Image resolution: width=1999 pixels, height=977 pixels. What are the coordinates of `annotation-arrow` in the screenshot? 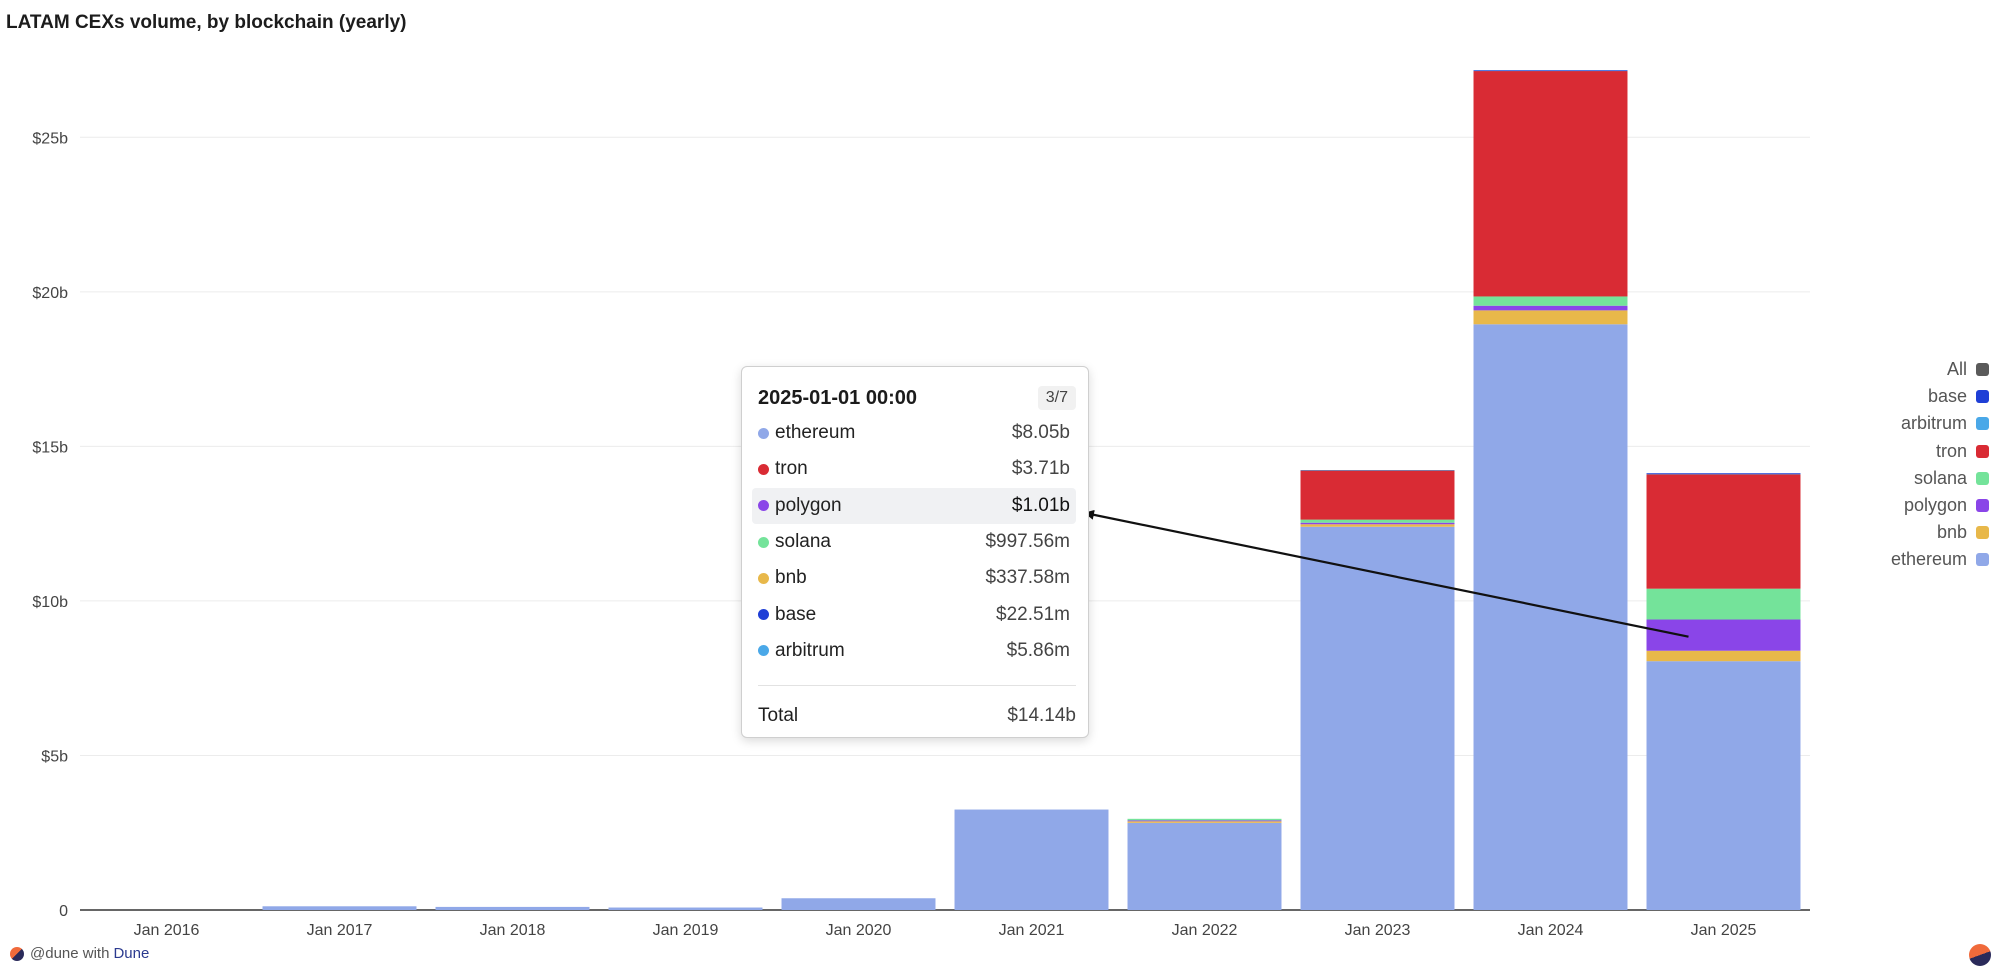 It's located at (1386, 573).